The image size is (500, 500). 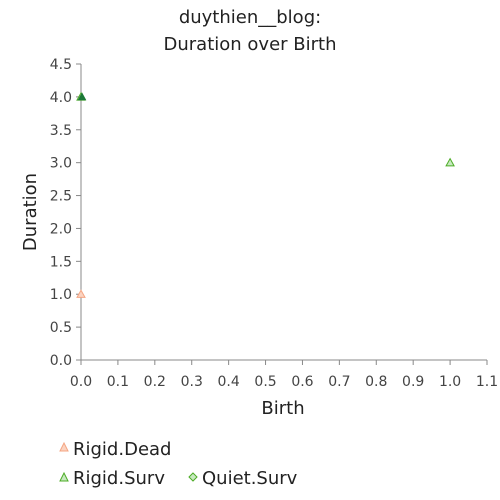 I want to click on x-tick-label: 0.5, so click(x=265, y=382).